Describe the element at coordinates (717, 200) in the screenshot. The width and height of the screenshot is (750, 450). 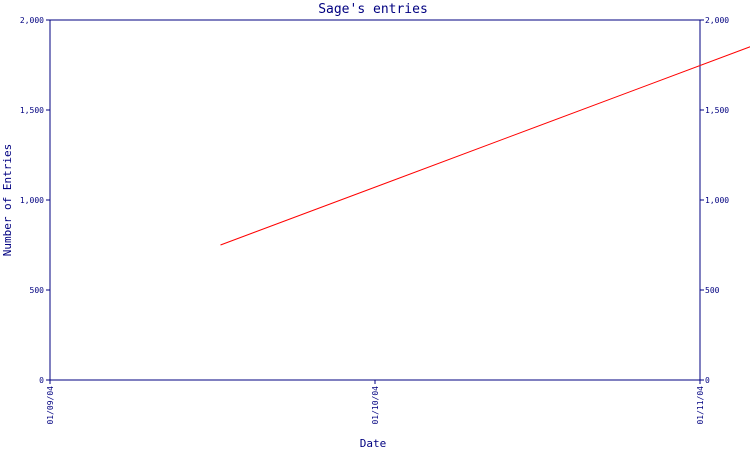
I see `y-tick-label-right: 1,000` at that location.